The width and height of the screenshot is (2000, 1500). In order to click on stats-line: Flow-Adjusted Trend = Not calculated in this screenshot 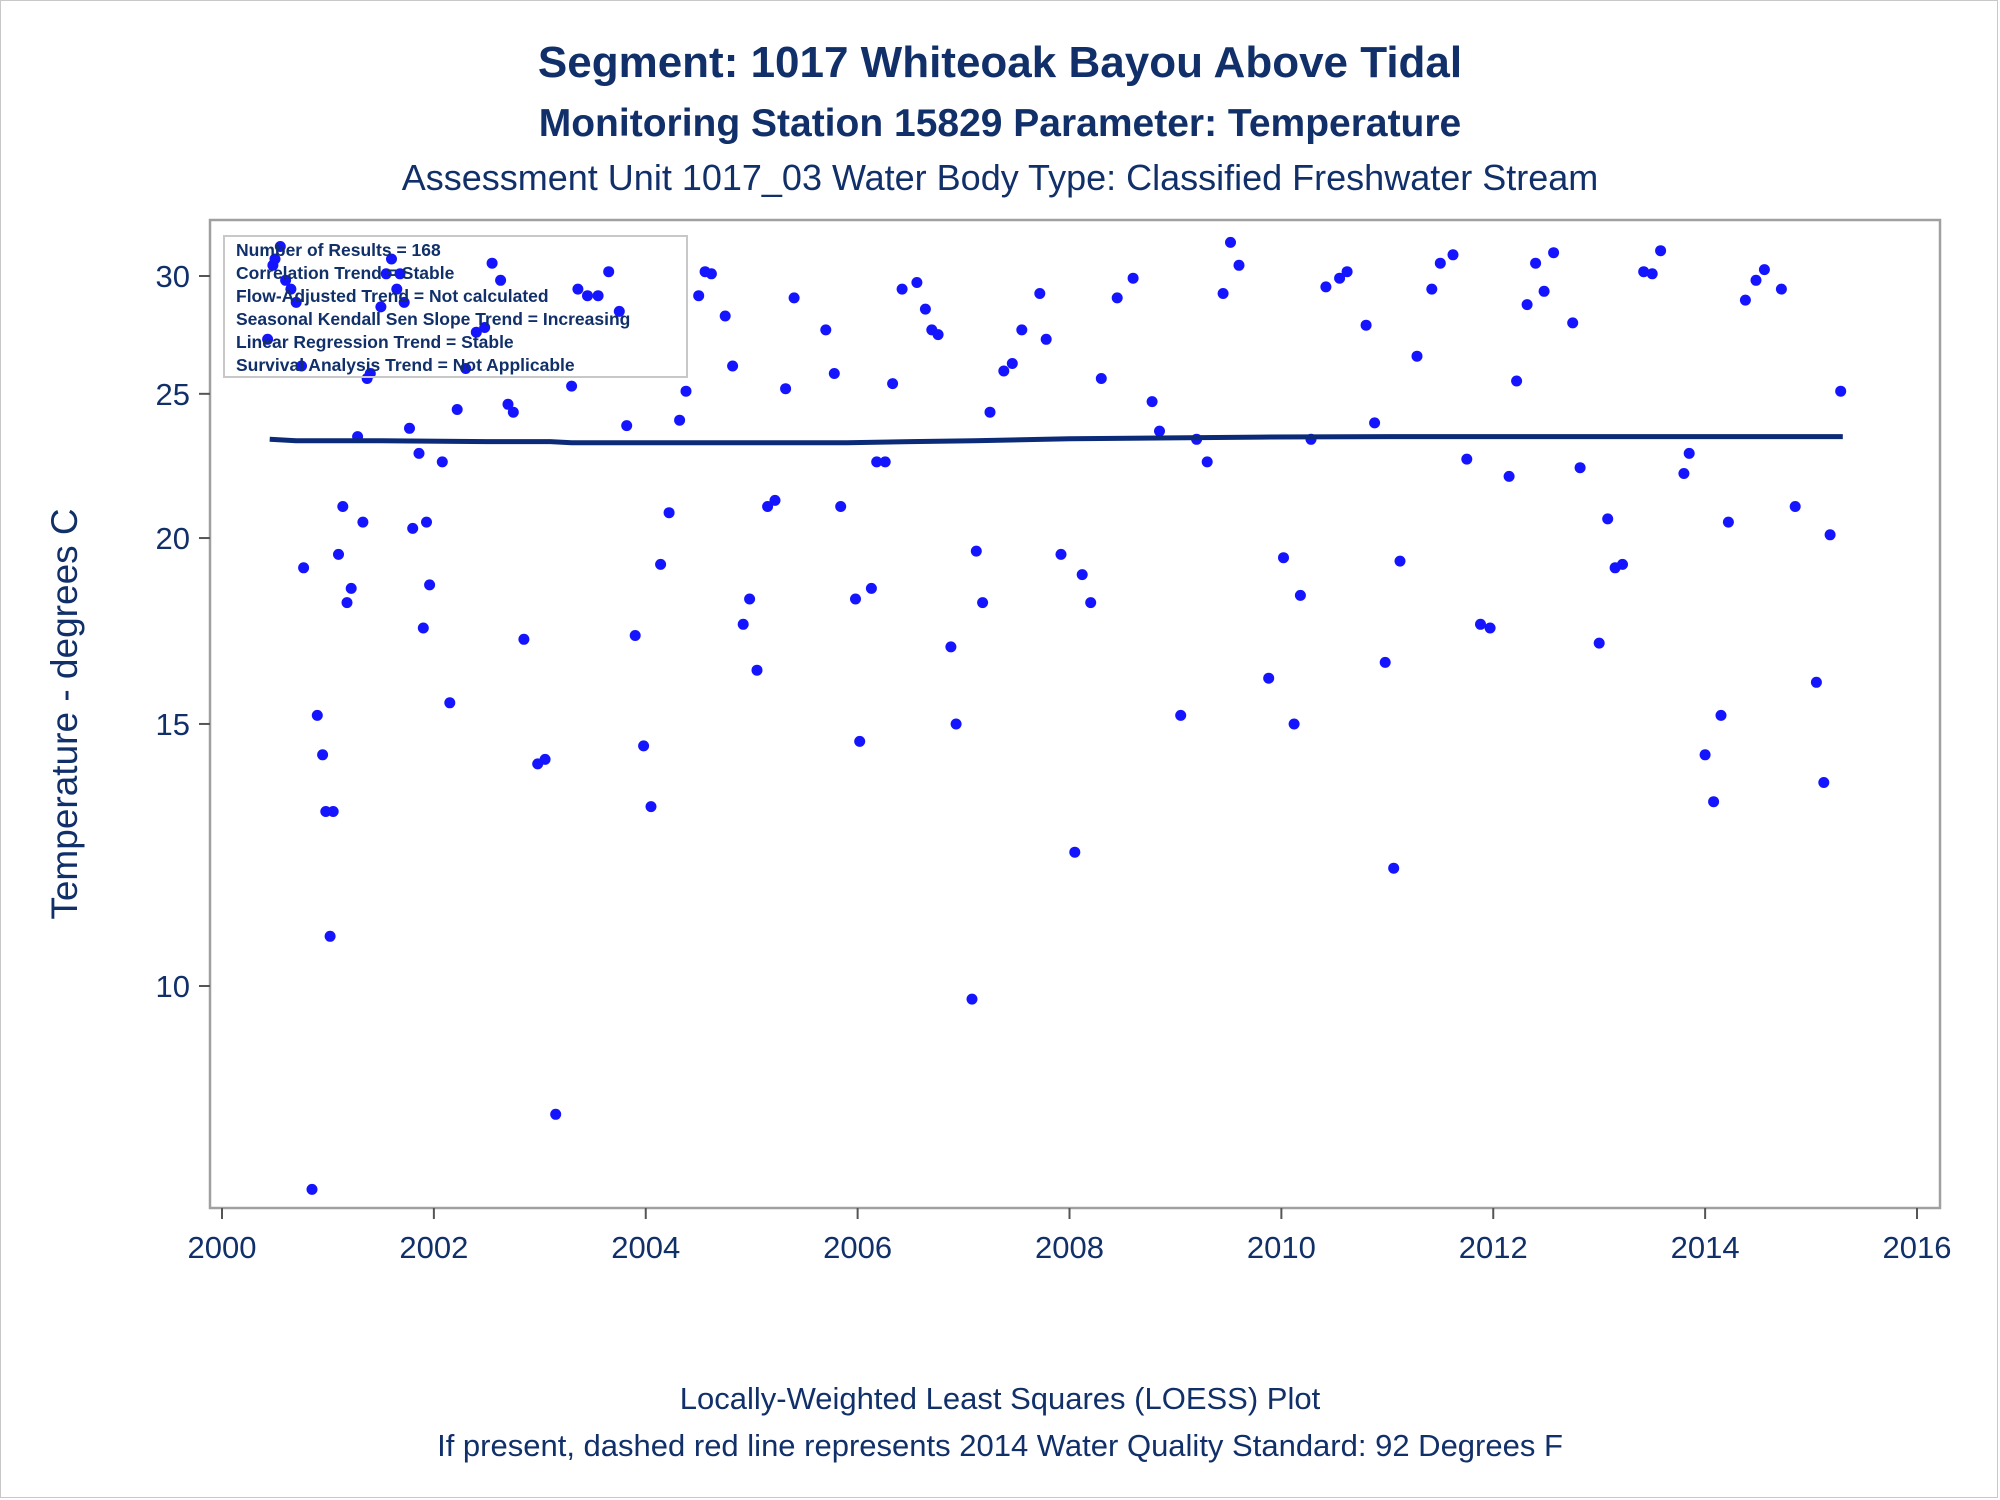, I will do `click(392, 296)`.